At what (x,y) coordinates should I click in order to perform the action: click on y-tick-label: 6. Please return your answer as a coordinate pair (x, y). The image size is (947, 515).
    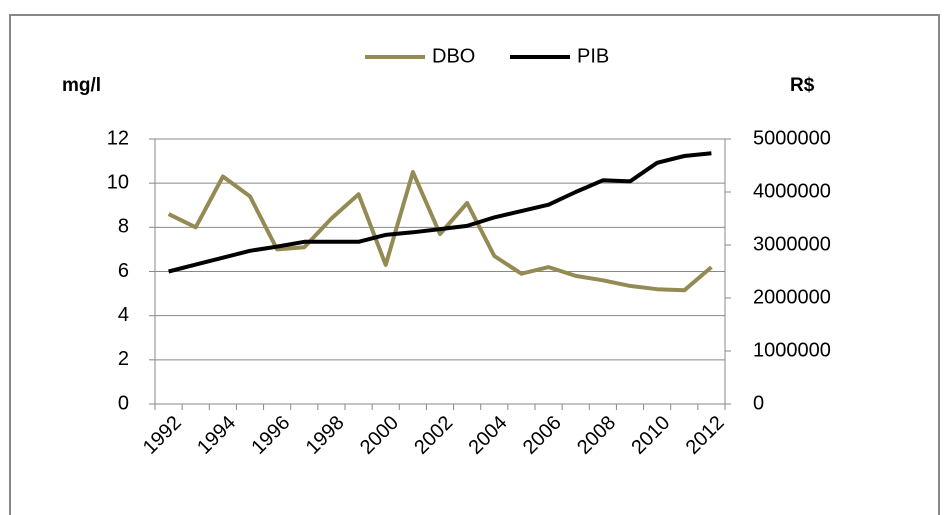
    Looking at the image, I should click on (123, 271).